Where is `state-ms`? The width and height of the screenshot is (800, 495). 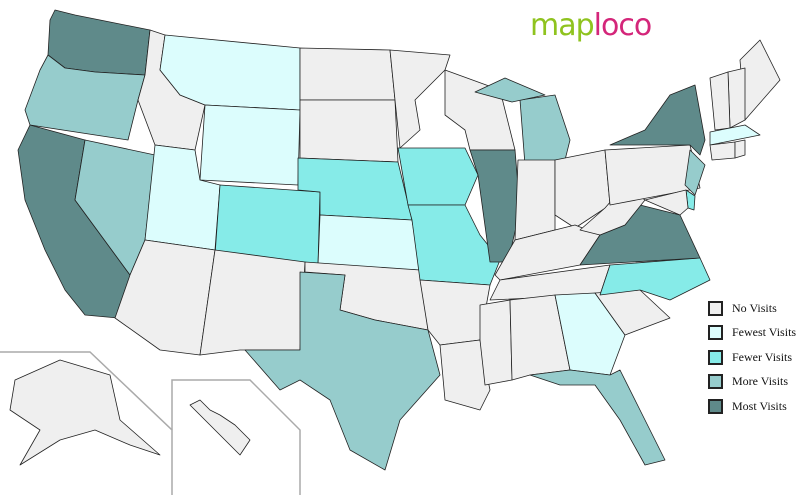
state-ms is located at coordinates (496, 342).